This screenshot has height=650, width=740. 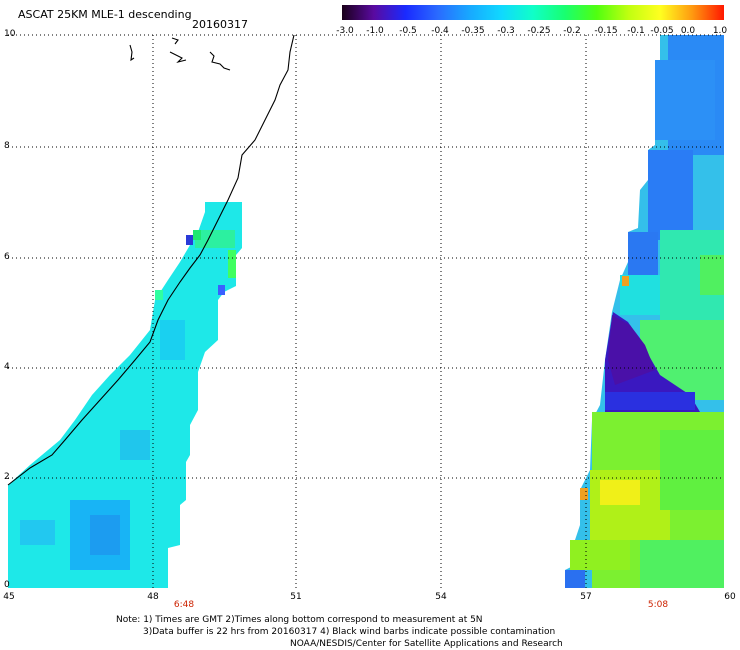 What do you see at coordinates (606, 31) in the screenshot?
I see `colorbar-label: -0.15` at bounding box center [606, 31].